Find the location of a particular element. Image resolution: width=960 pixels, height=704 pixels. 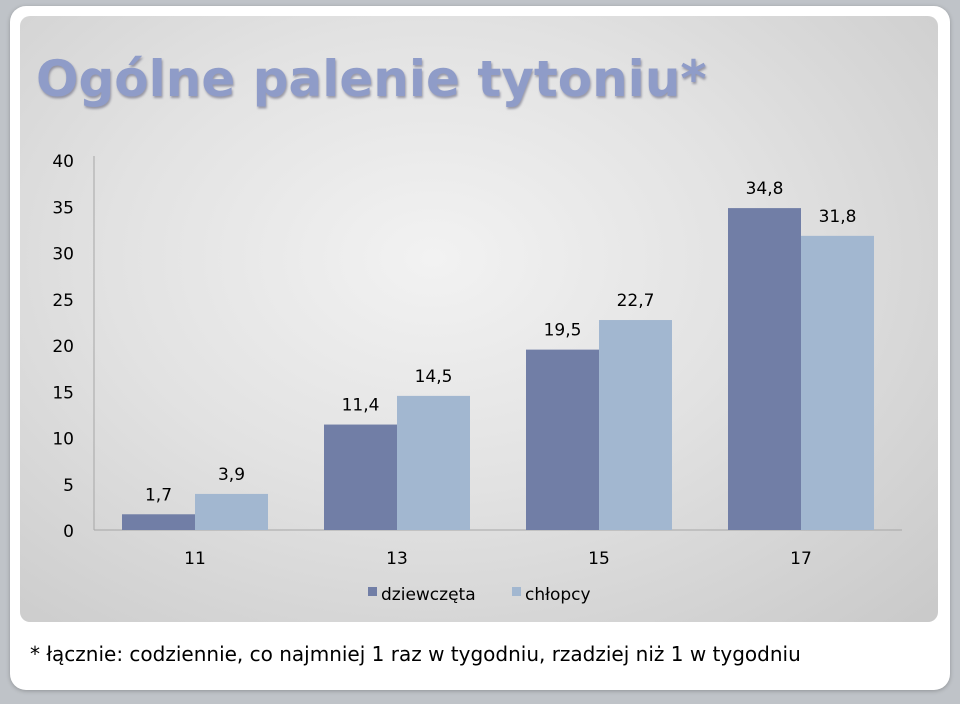

data-label: 1,7 is located at coordinates (158, 495).